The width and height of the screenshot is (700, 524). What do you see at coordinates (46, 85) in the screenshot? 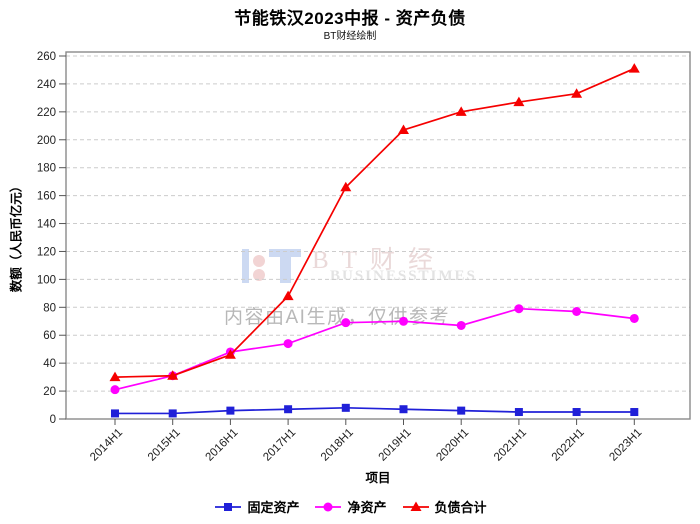
I see `y-tick-label: 240` at bounding box center [46, 85].